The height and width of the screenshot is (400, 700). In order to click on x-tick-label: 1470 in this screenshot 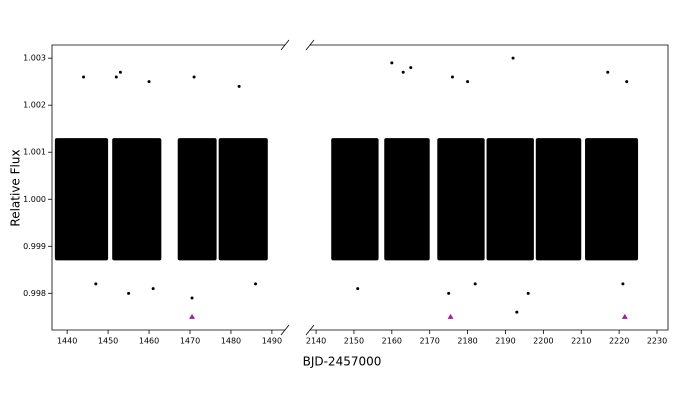, I will do `click(190, 341)`.